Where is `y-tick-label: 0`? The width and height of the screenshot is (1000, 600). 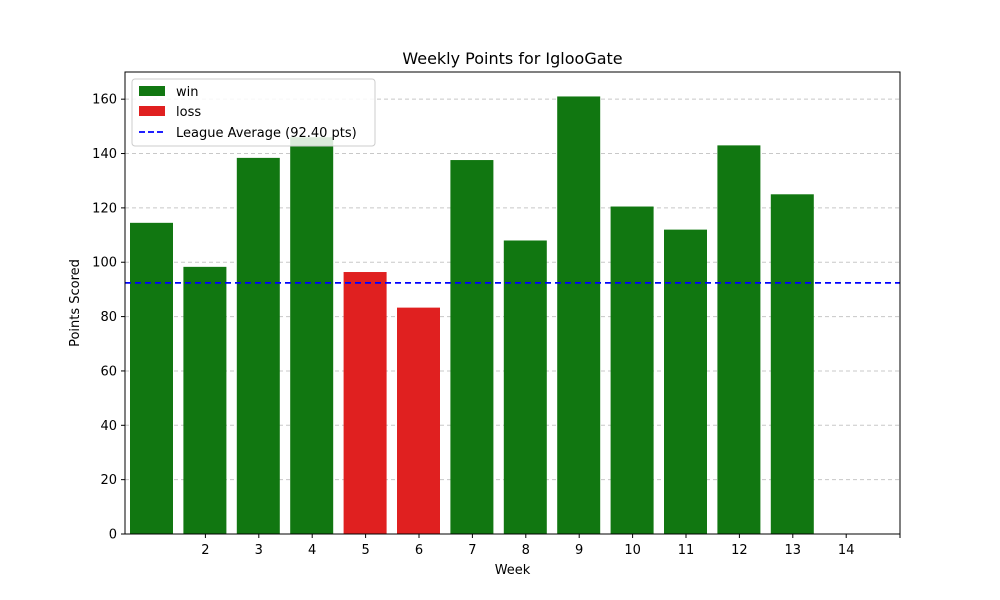 y-tick-label: 0 is located at coordinates (113, 535).